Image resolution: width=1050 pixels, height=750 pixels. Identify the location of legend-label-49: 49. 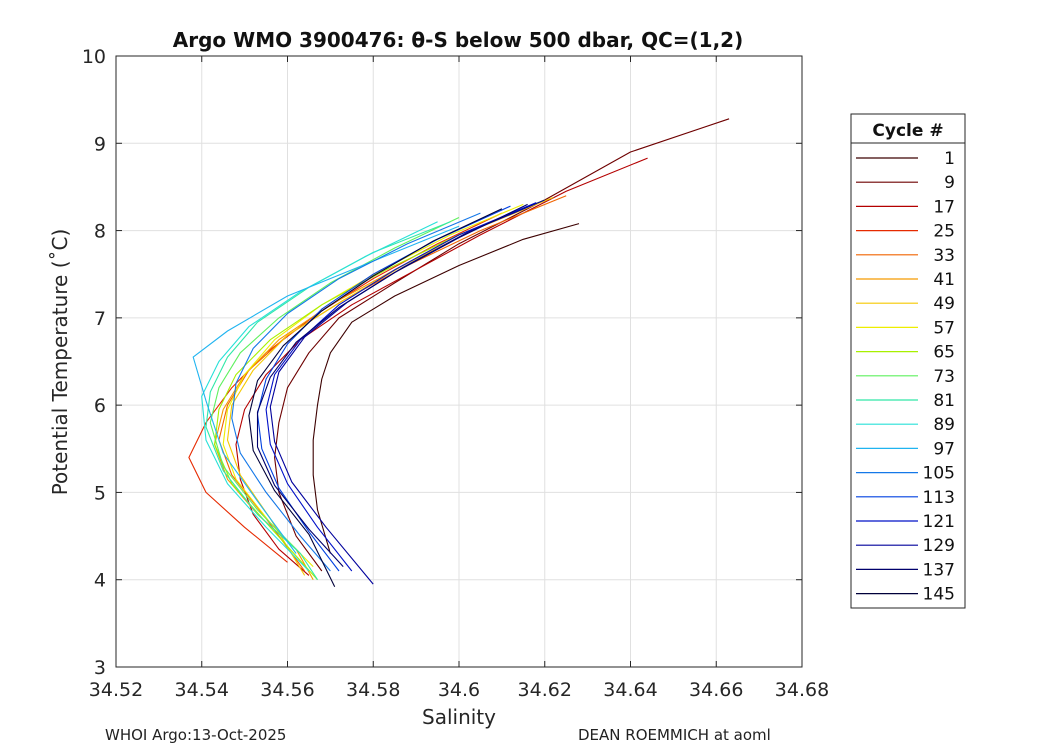
(944, 304).